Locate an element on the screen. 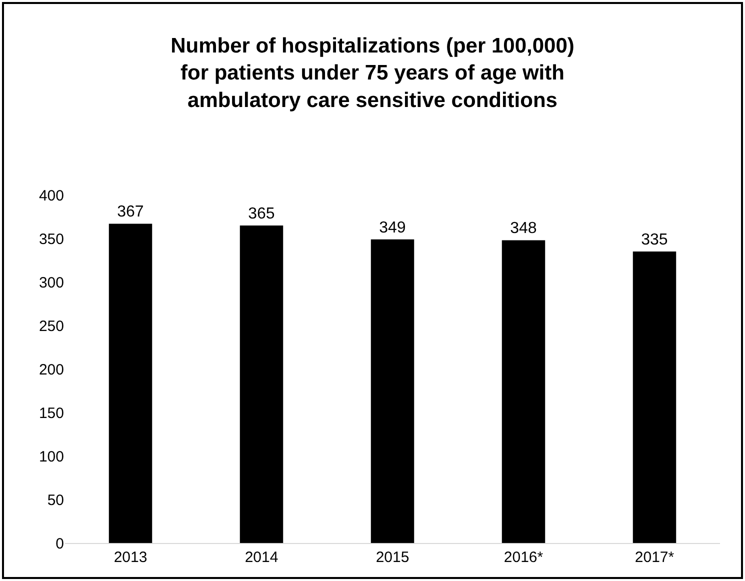  data-label: 349 is located at coordinates (392, 227).